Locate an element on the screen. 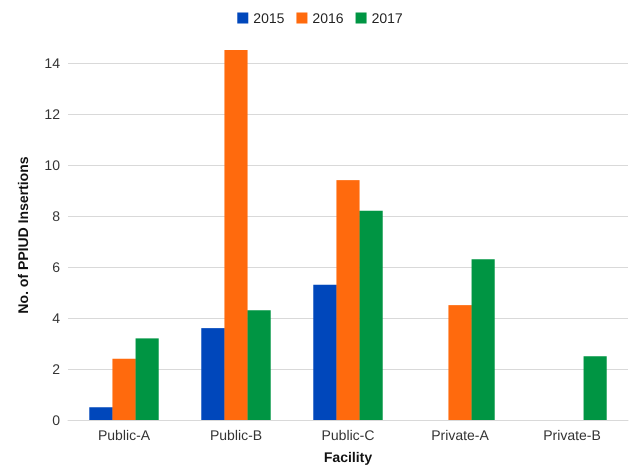 This screenshot has height=472, width=640. x-tick-label: Private-B is located at coordinates (572, 435).